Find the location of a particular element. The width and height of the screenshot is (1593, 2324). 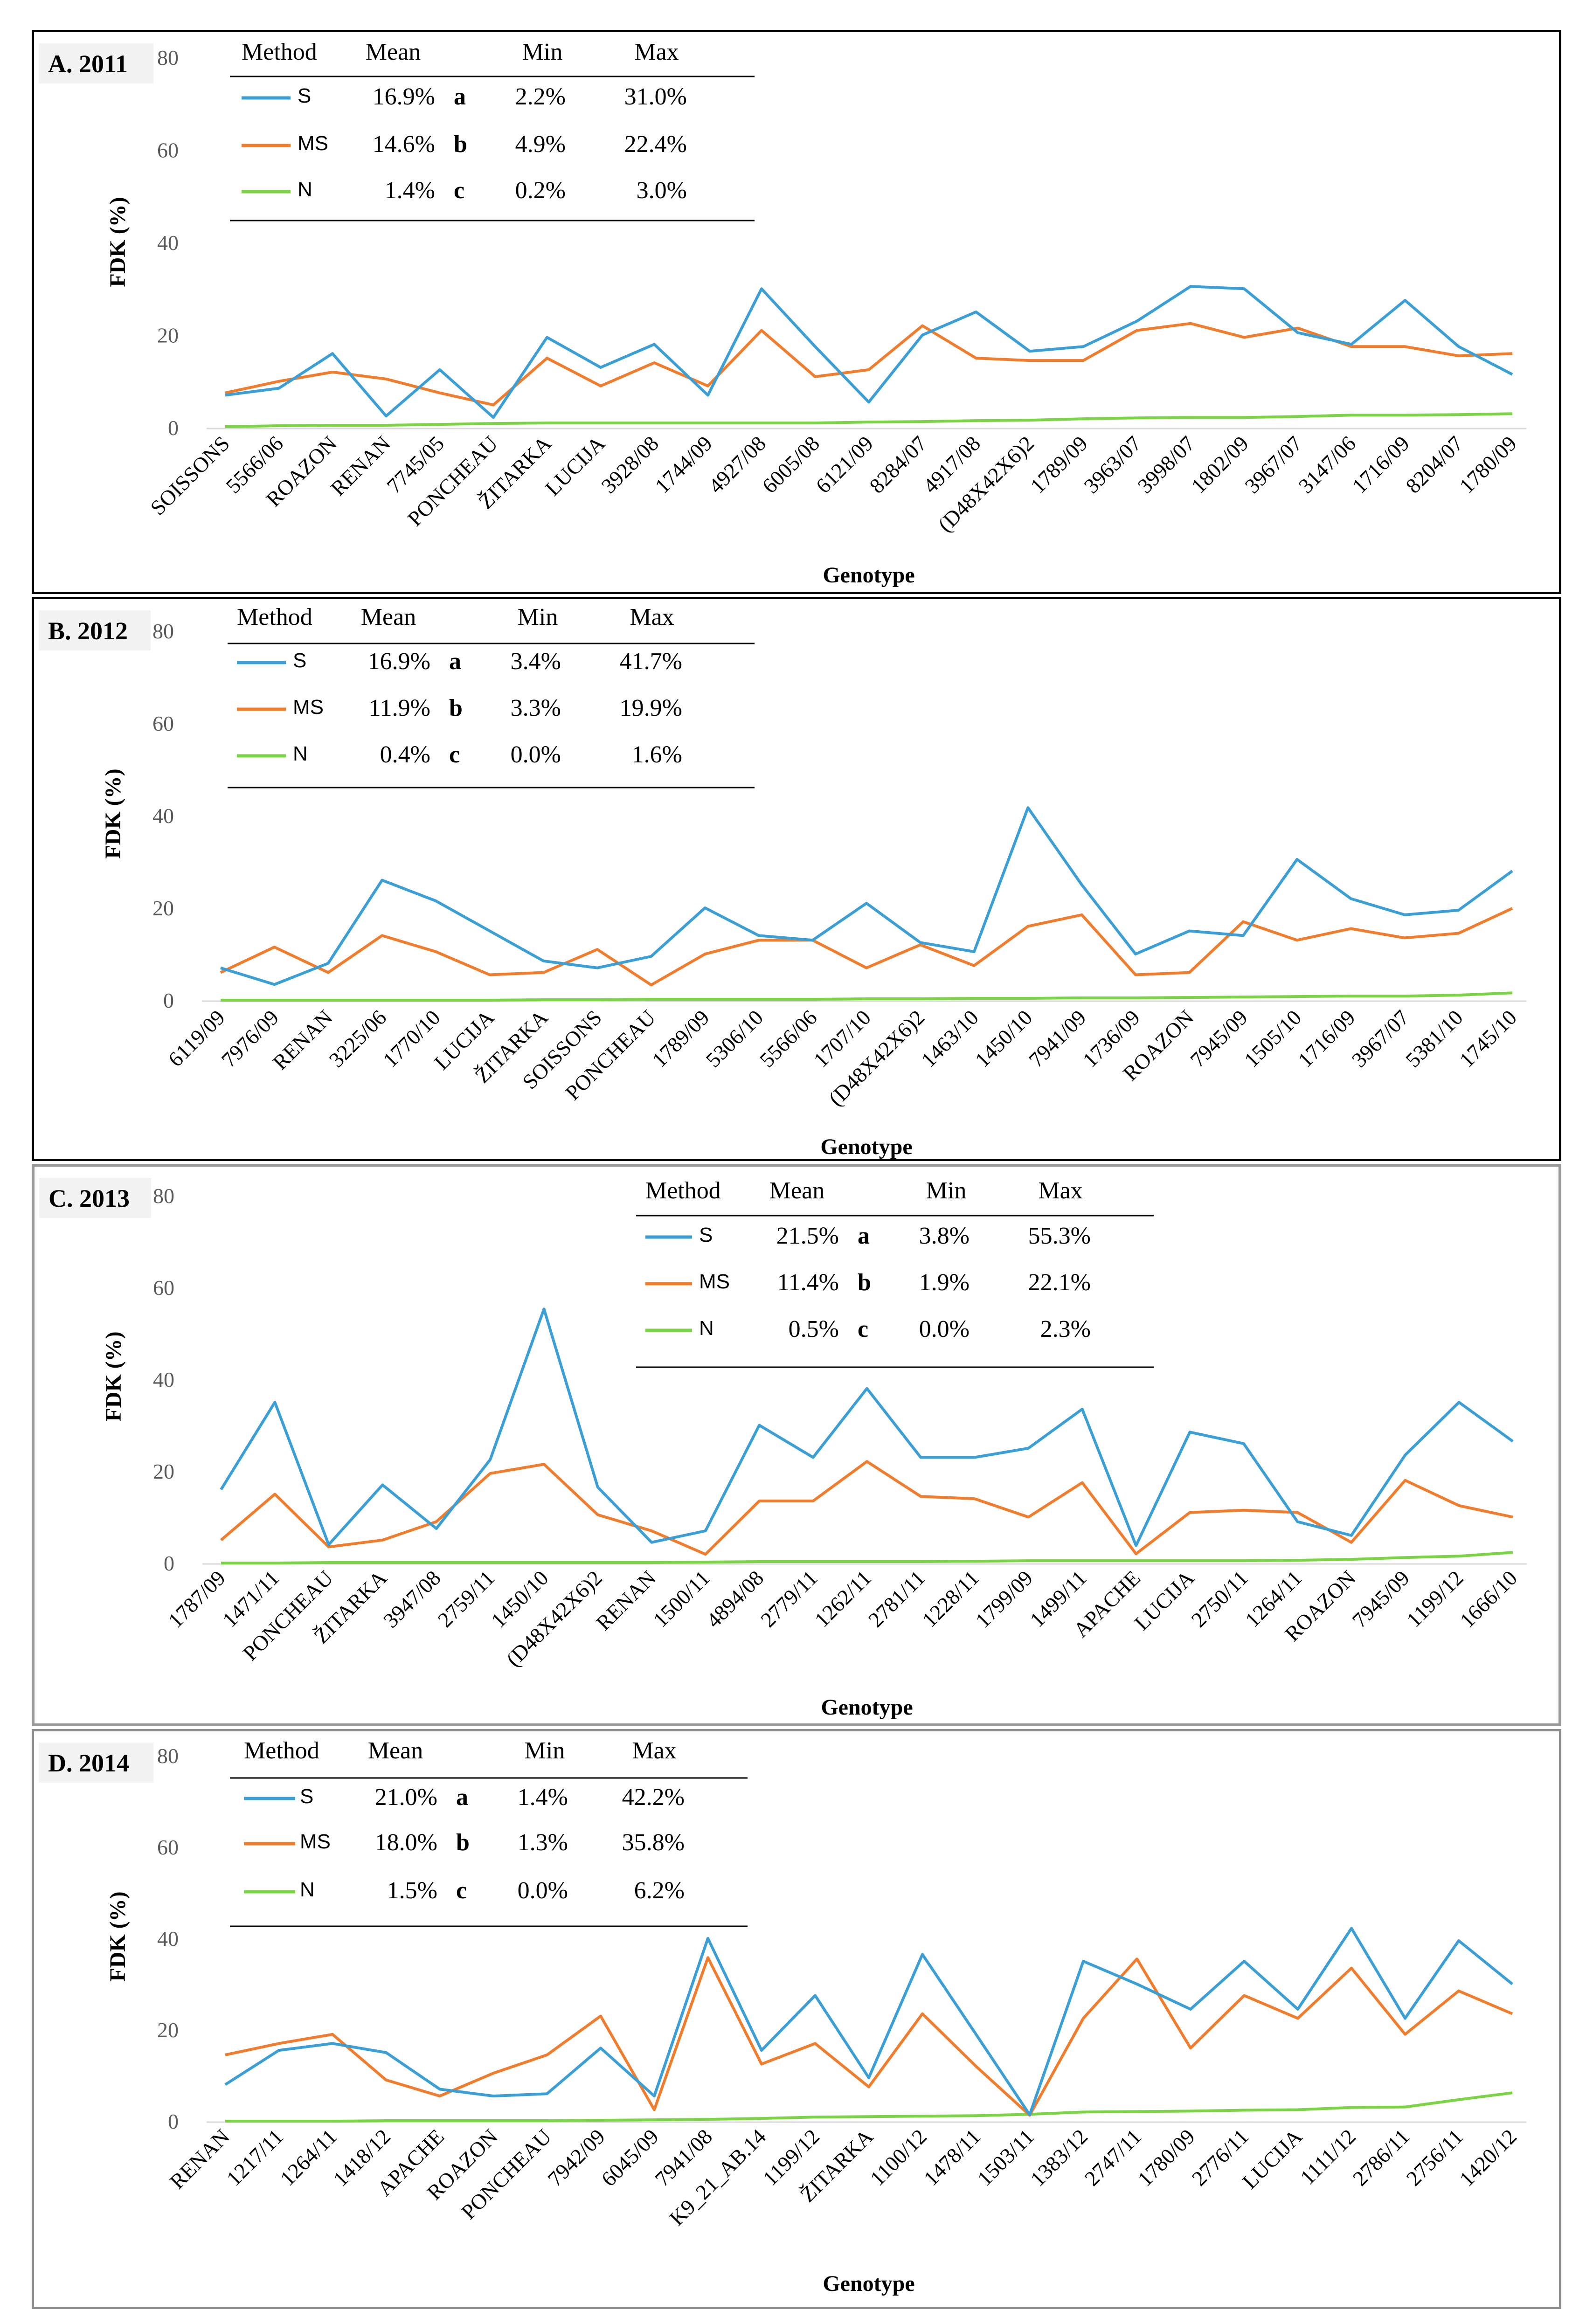

legend-series-name: N is located at coordinates (305, 189).